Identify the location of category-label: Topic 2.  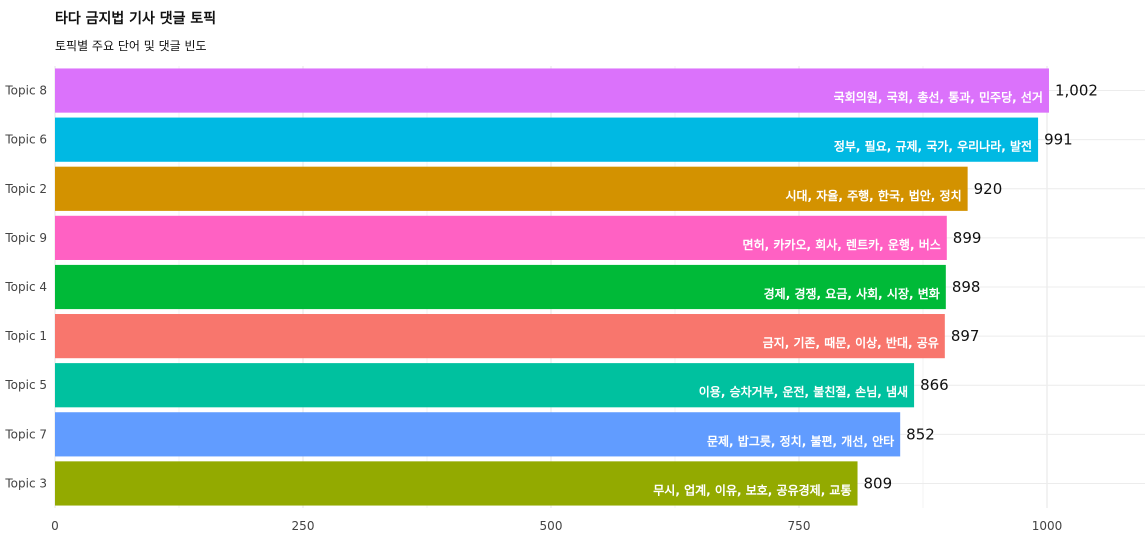
(25, 189).